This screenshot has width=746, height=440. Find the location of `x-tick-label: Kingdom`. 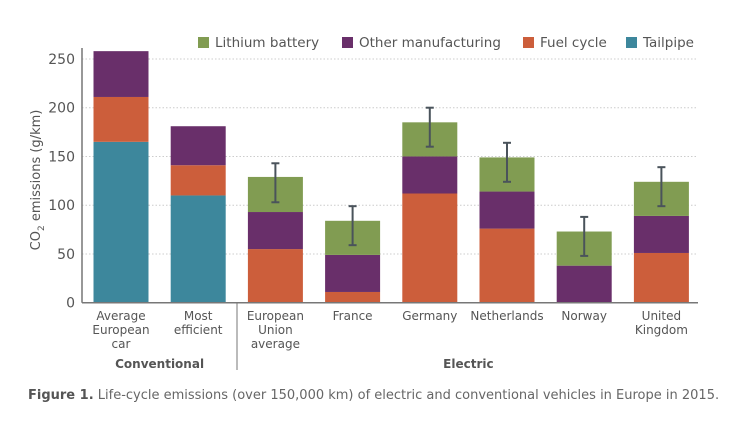

x-tick-label: Kingdom is located at coordinates (661, 330).